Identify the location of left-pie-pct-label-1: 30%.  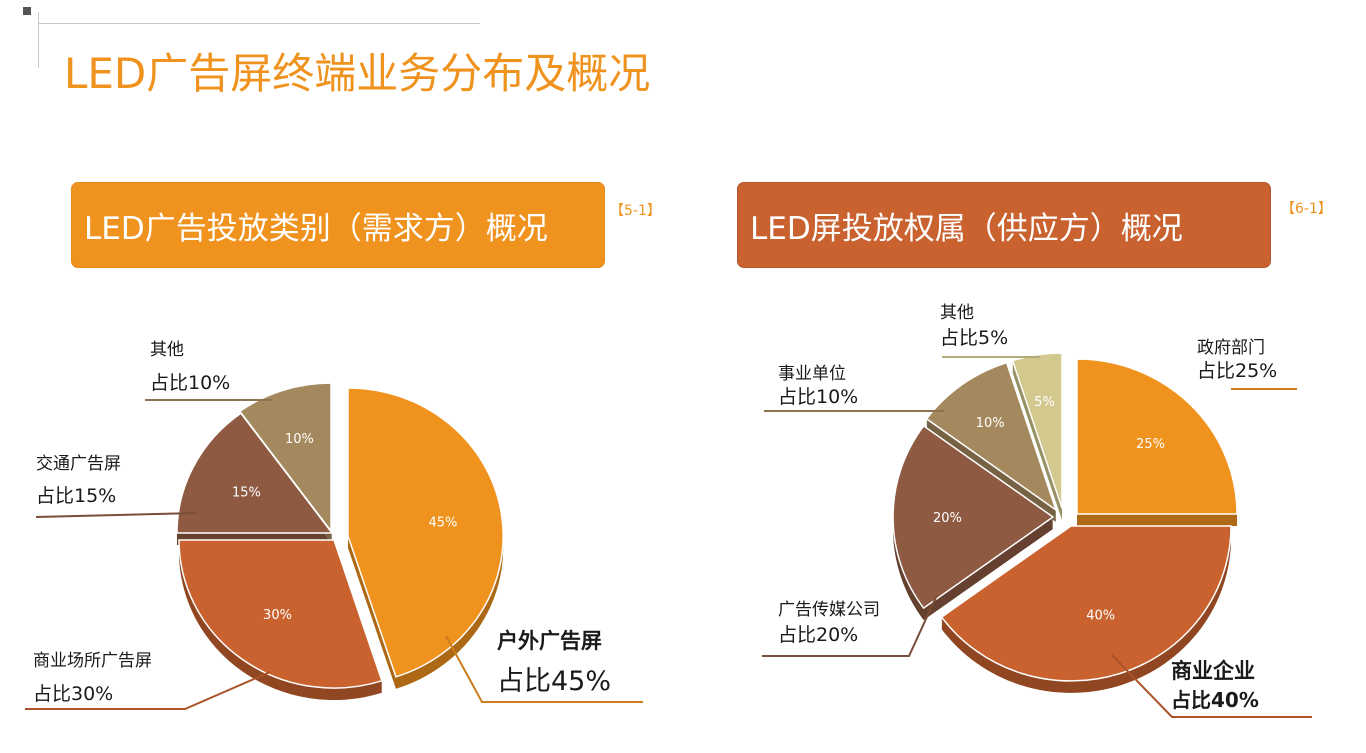
(277, 615).